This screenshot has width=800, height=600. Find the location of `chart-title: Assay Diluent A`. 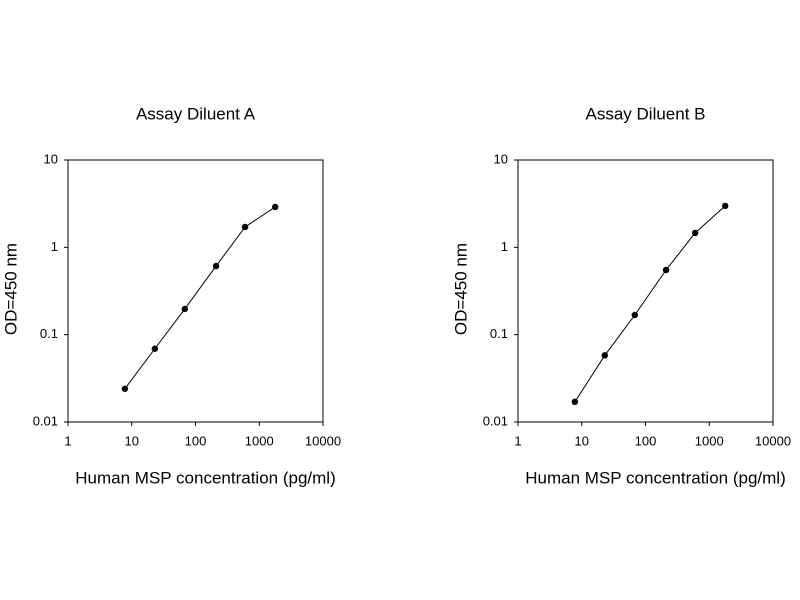

chart-title: Assay Diluent A is located at coordinates (196, 113).